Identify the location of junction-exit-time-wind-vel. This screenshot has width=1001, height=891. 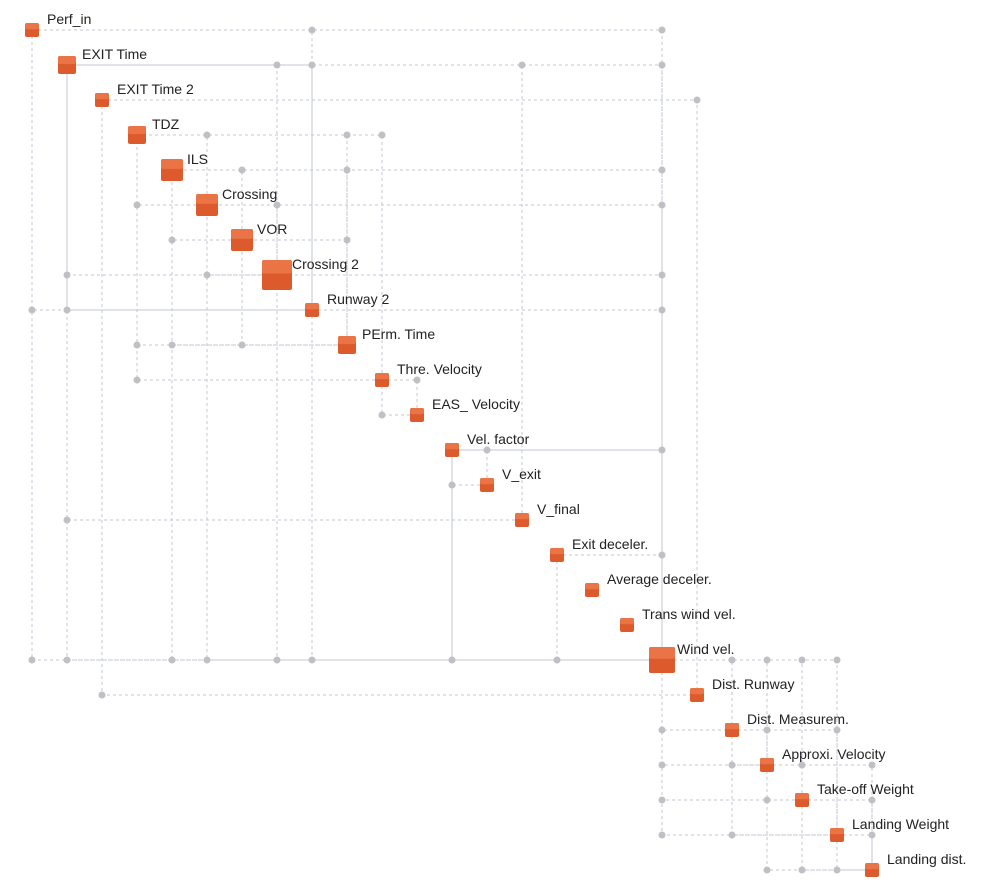
(662, 65).